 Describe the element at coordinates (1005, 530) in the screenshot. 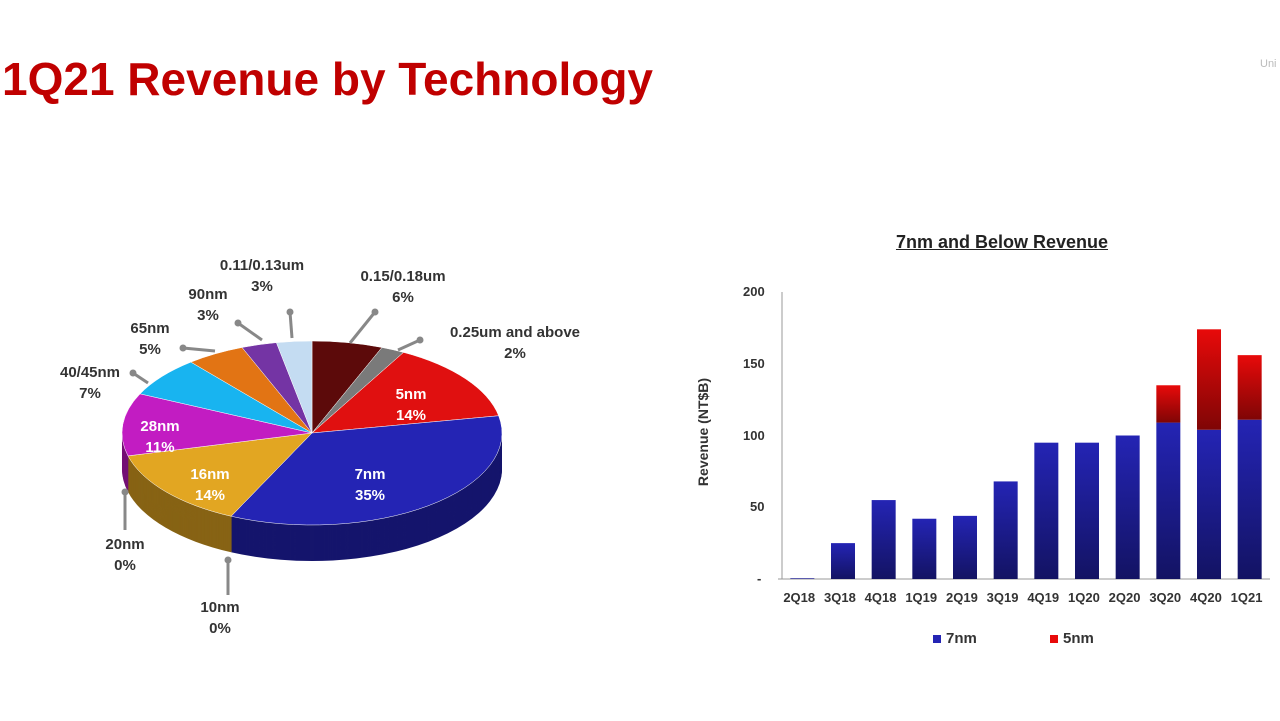

I see `bar-7nm-3Q19` at that location.